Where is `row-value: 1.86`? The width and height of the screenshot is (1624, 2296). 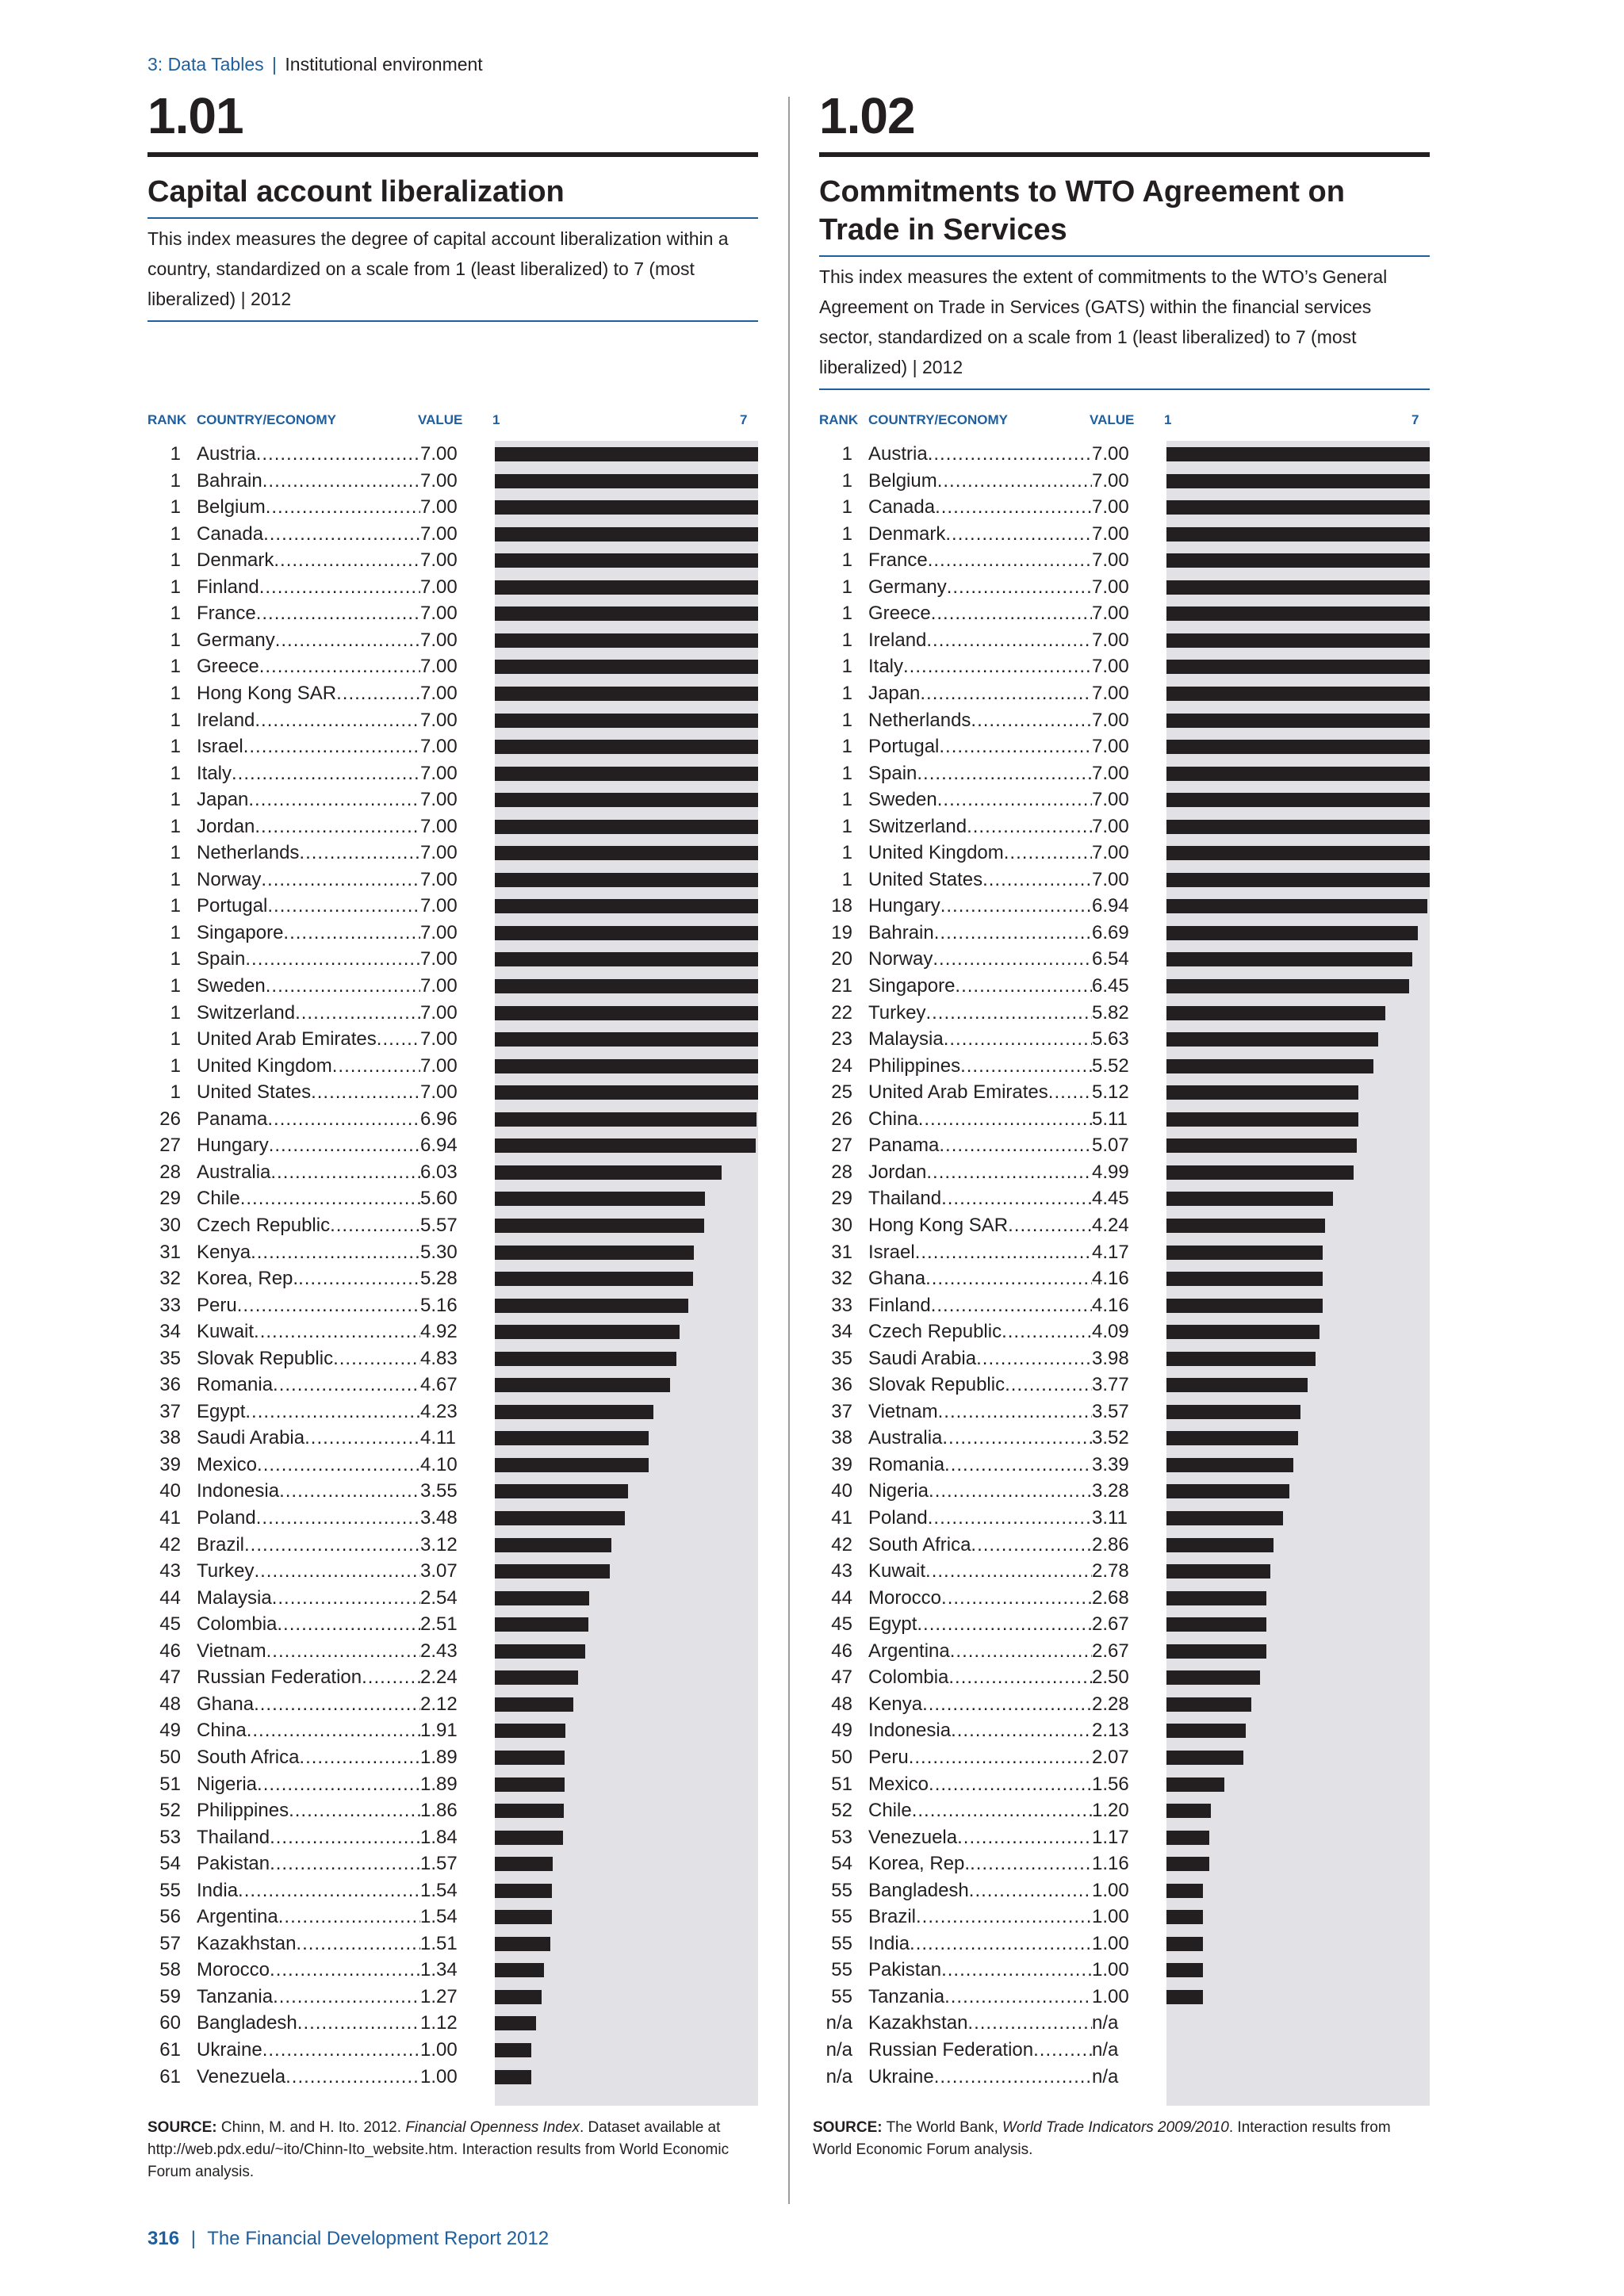 row-value: 1.86 is located at coordinates (439, 1811).